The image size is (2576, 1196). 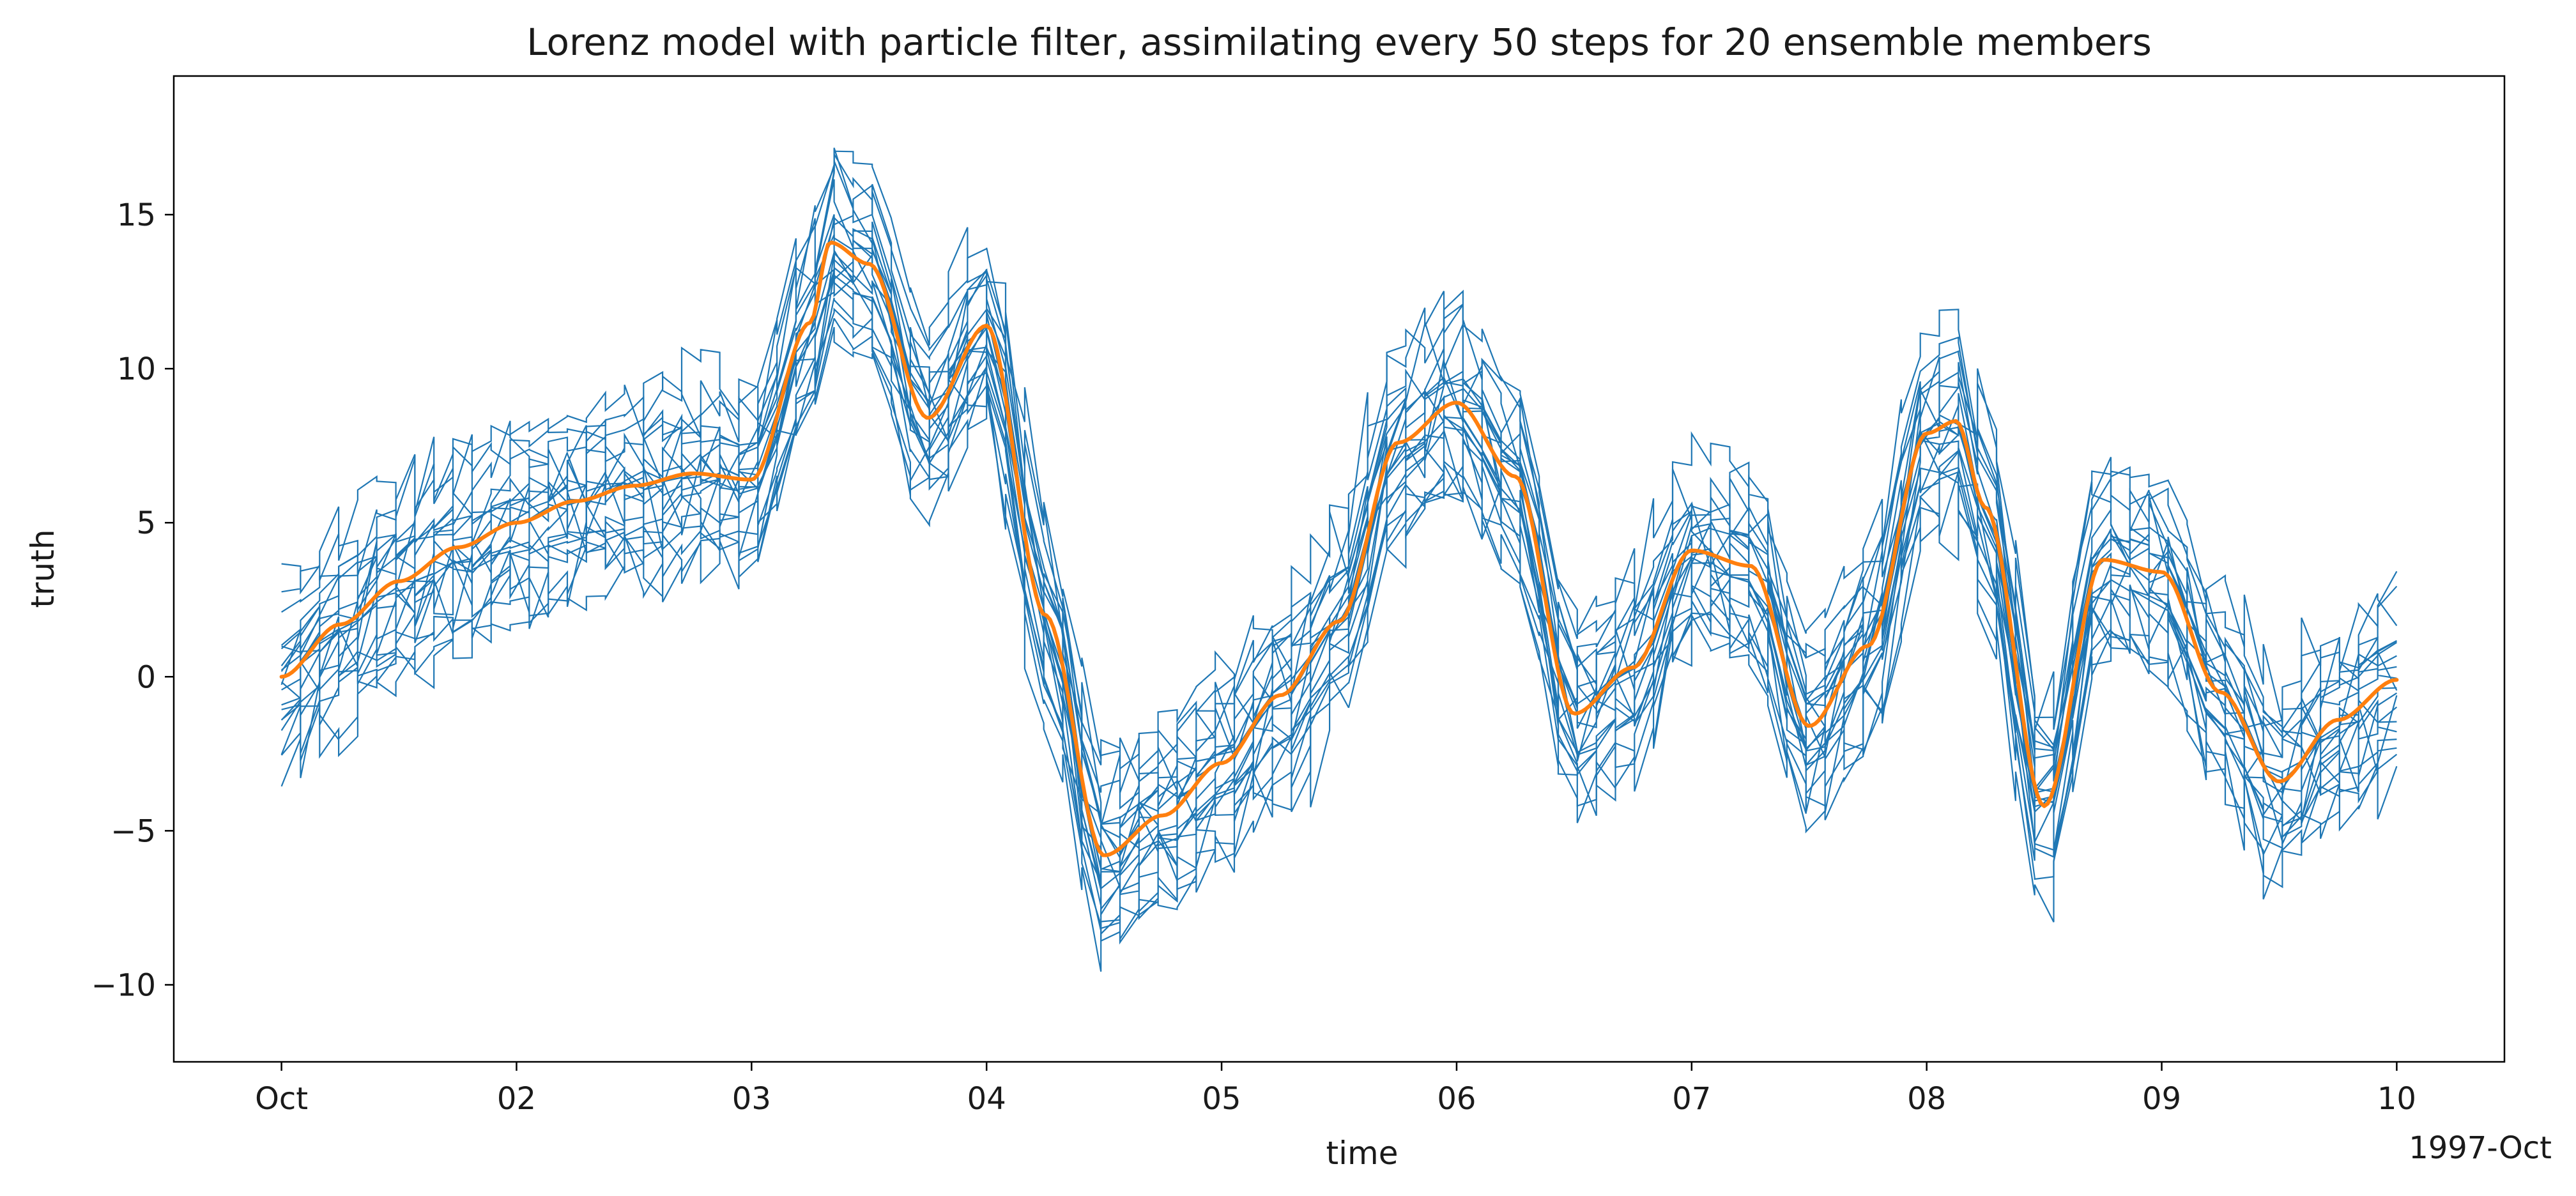 I want to click on x-tick-label: 07, so click(x=1691, y=1099).